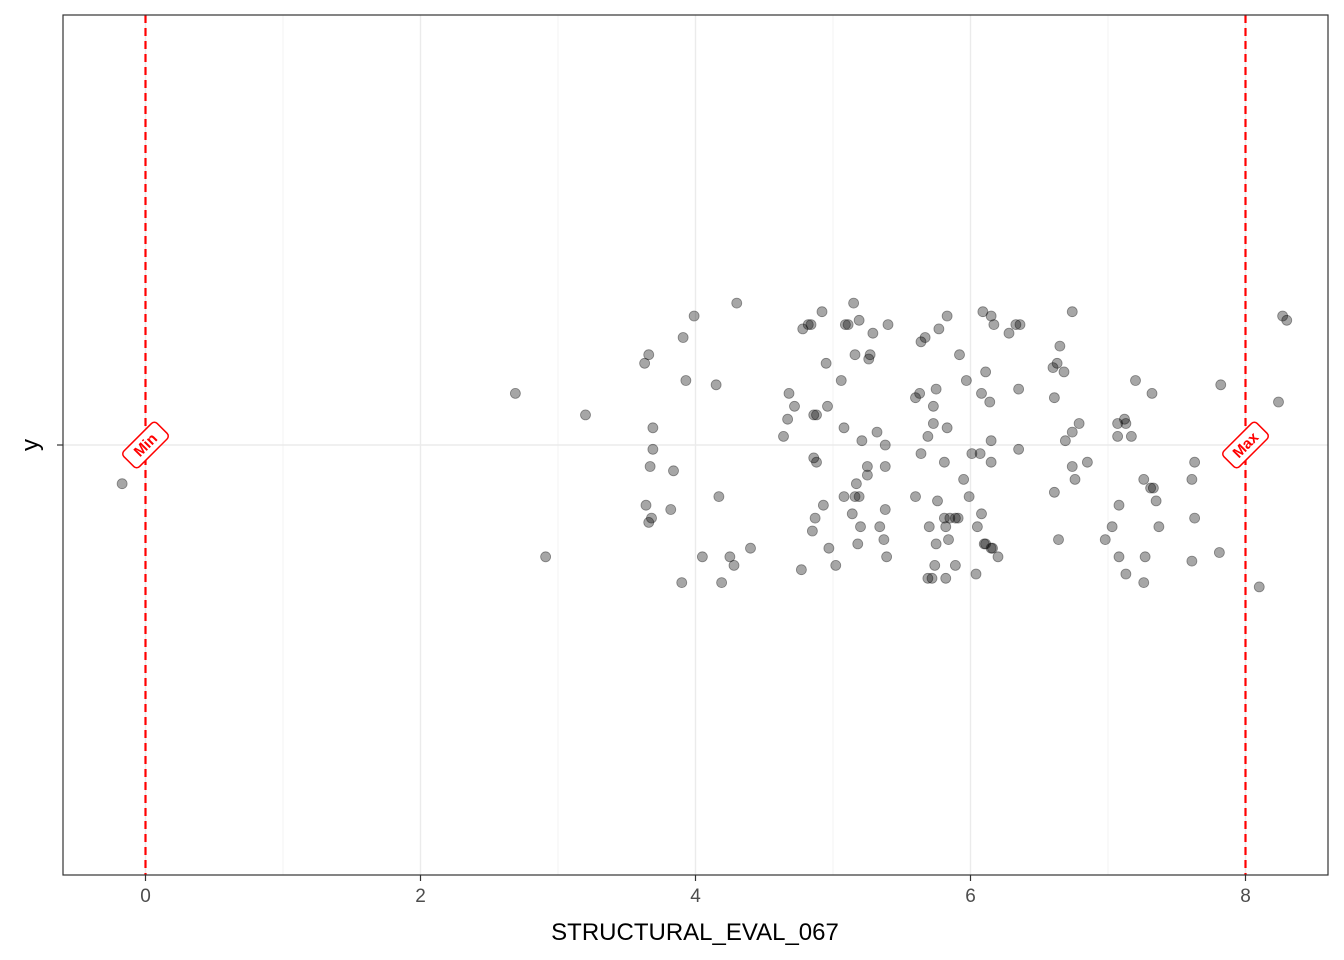 This screenshot has width=1344, height=960. What do you see at coordinates (30, 445) in the screenshot?
I see `y-axis-title: y` at bounding box center [30, 445].